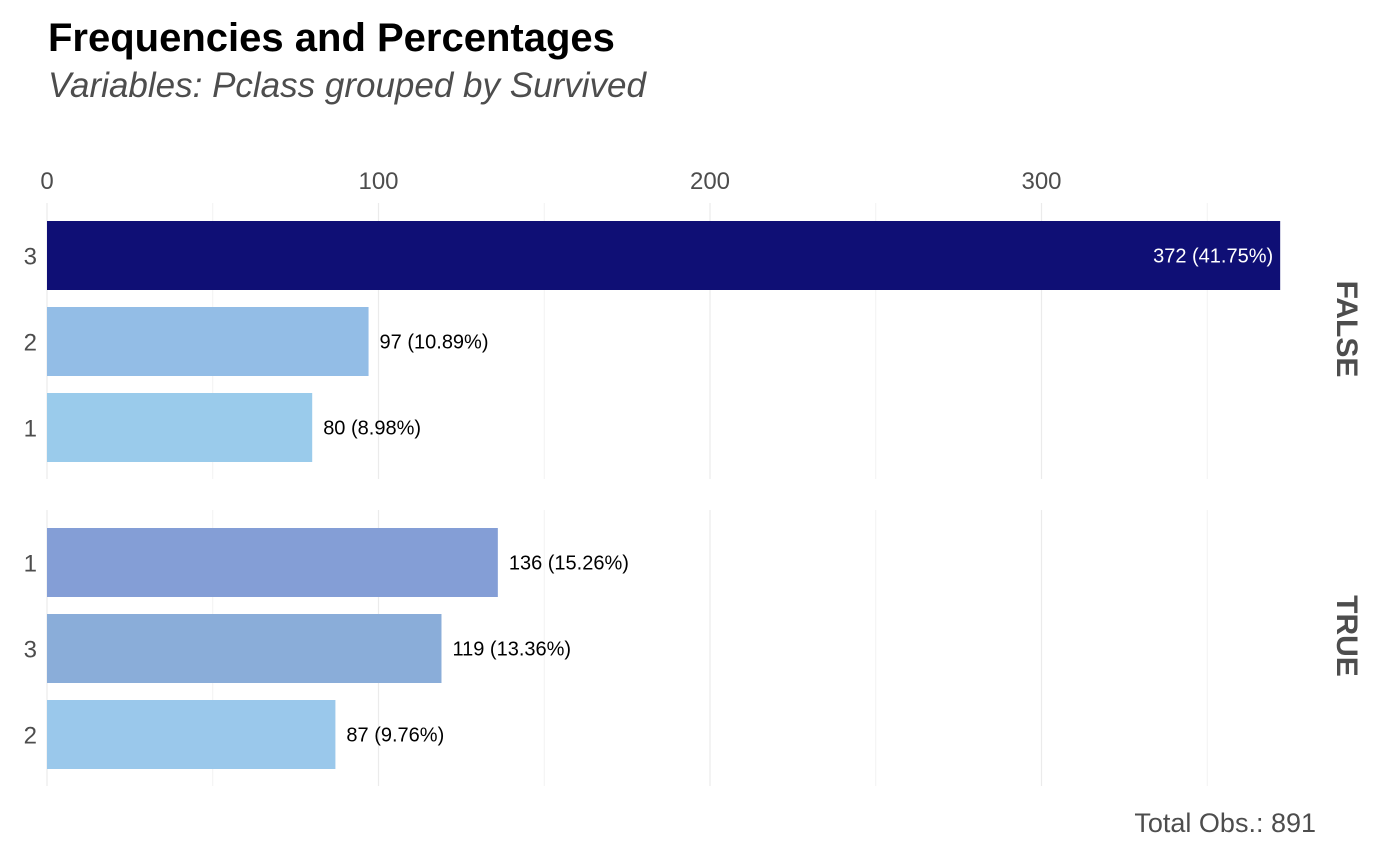 The width and height of the screenshot is (1400, 866). Describe the element at coordinates (1346, 479) in the screenshot. I see `facet-strips: FALSE TRUE` at that location.